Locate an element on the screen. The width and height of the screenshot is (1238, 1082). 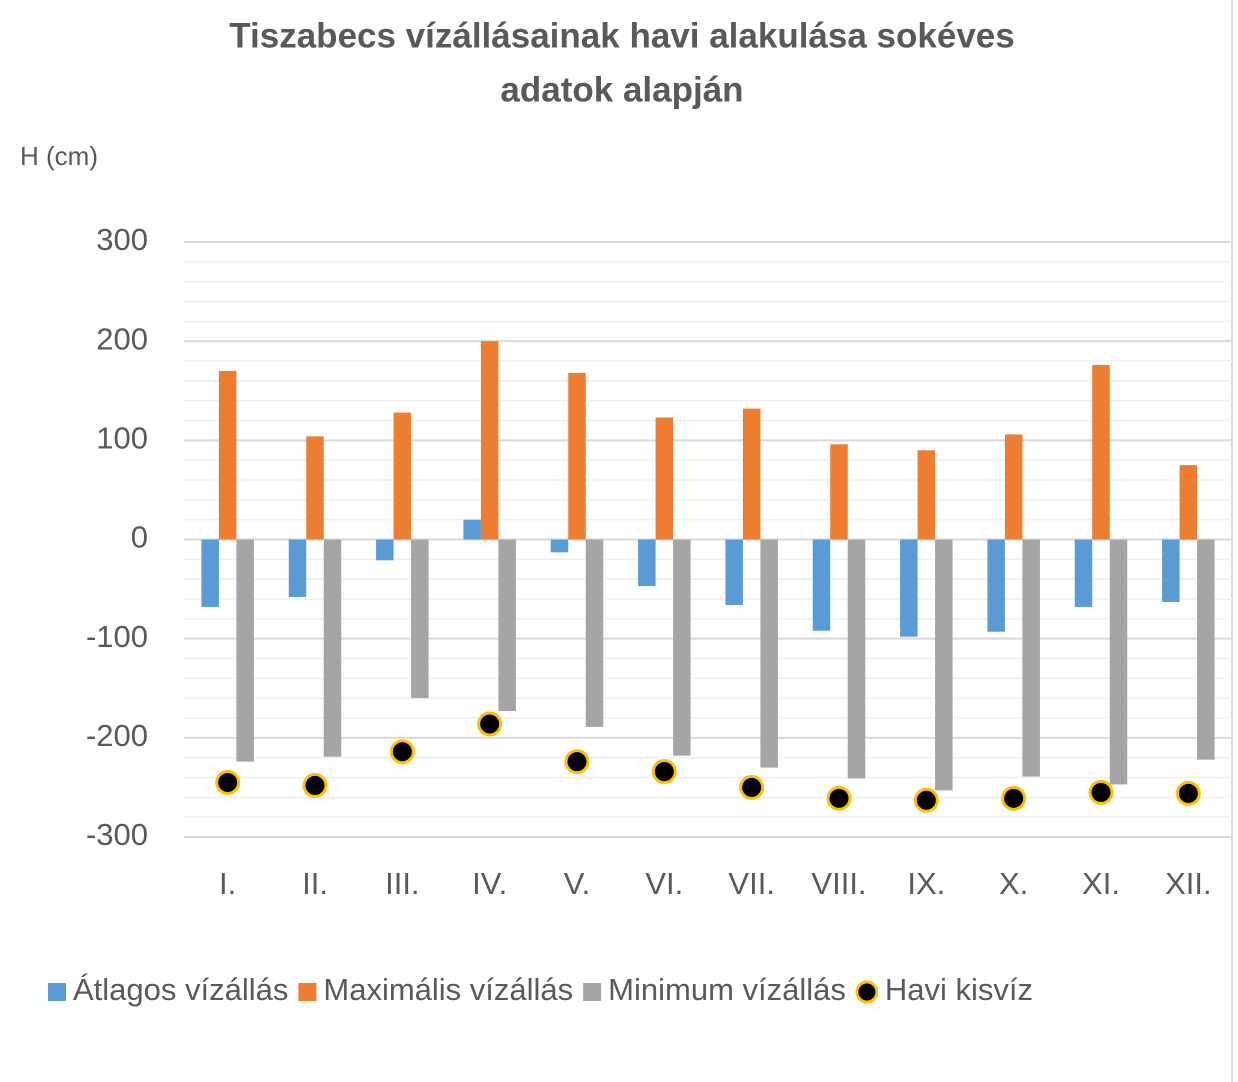
chart-title: adatok alapján is located at coordinates (621, 89).